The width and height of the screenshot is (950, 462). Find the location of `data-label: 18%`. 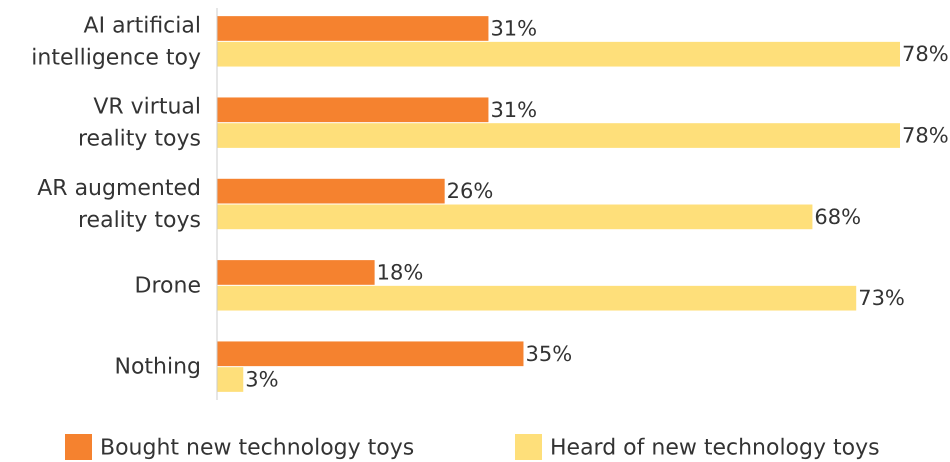

data-label: 18% is located at coordinates (400, 272).